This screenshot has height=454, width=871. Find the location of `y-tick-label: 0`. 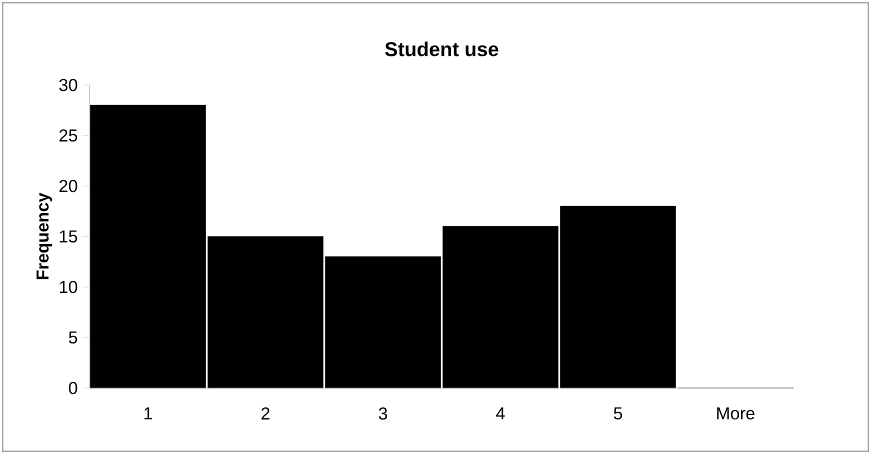

y-tick-label: 0 is located at coordinates (73, 388).